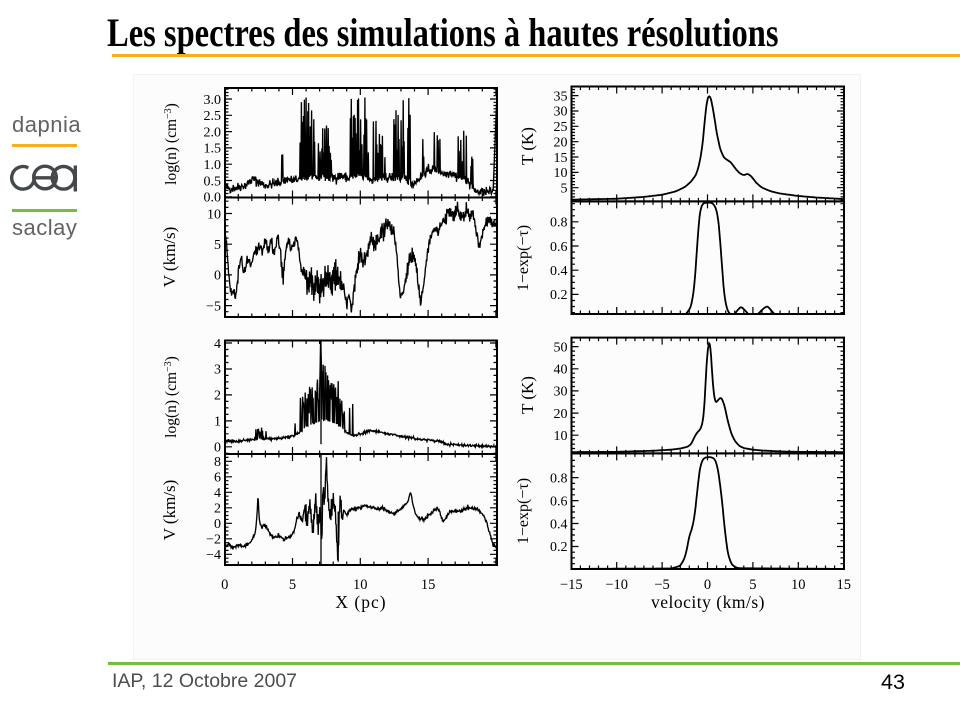 This screenshot has height=720, width=960. I want to click on svg-text: −15, so click(571, 585).